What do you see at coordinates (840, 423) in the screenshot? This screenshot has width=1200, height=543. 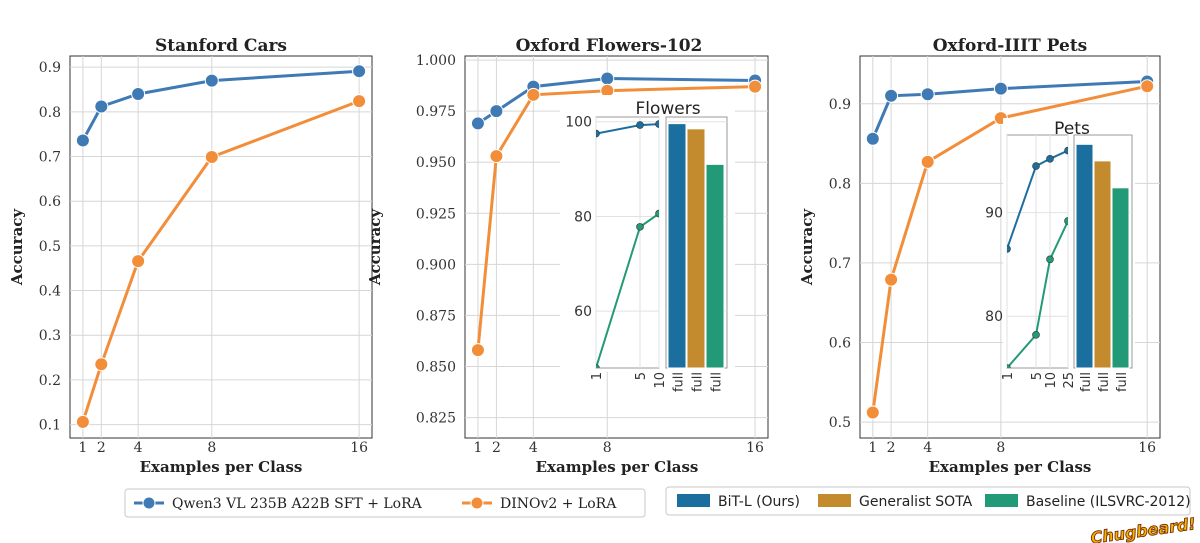 I see `y-tick-label: 0.5` at bounding box center [840, 423].